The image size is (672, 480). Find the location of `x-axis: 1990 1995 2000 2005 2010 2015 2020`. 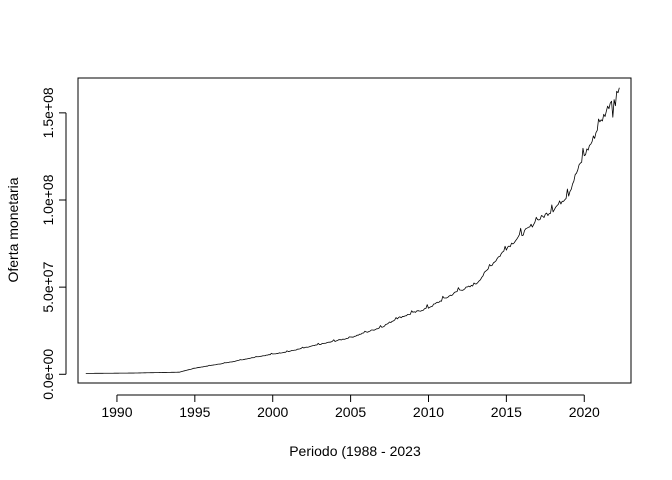

x-axis: 1990 1995 2000 2005 2010 2015 2020 is located at coordinates (350, 407).